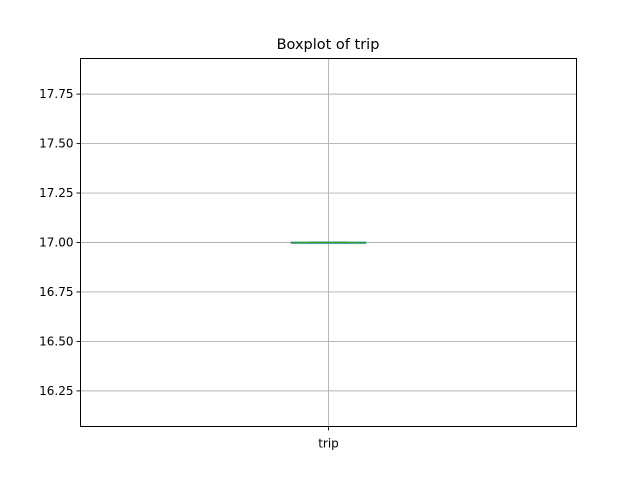  I want to click on chart-title: Boxplot of trip, so click(328, 45).